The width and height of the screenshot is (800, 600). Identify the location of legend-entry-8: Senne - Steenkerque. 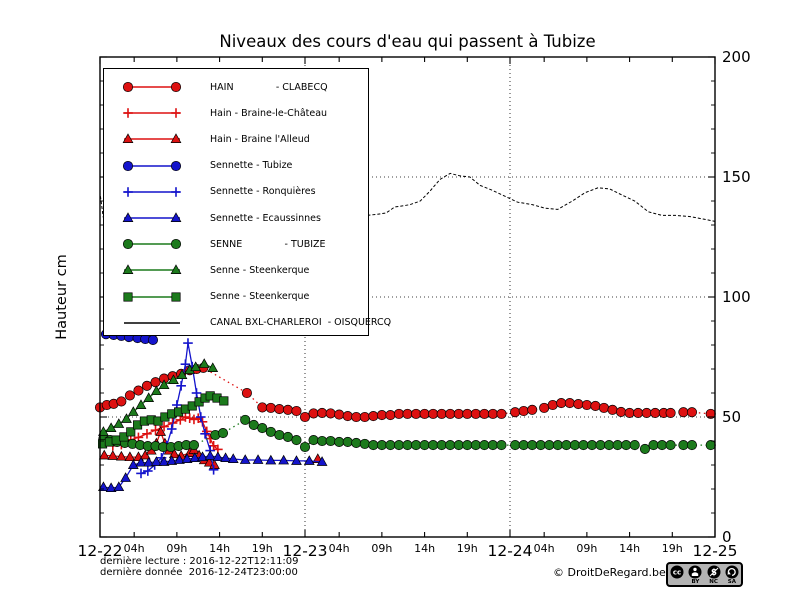
(236, 297).